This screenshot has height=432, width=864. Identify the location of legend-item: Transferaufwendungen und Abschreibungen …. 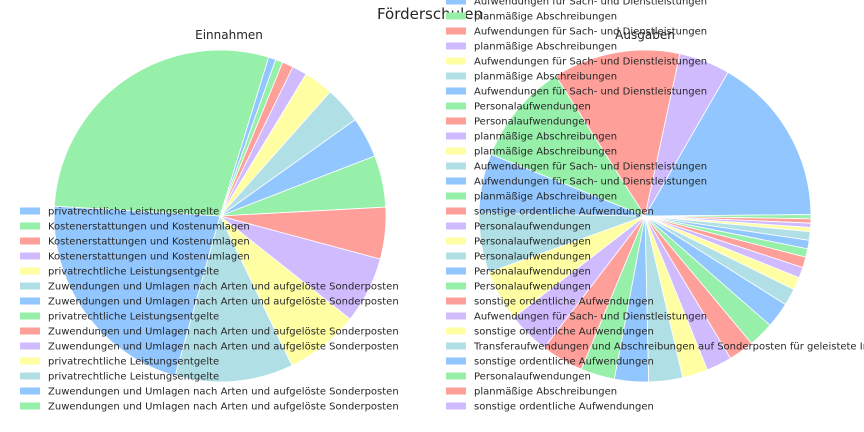
(655, 347).